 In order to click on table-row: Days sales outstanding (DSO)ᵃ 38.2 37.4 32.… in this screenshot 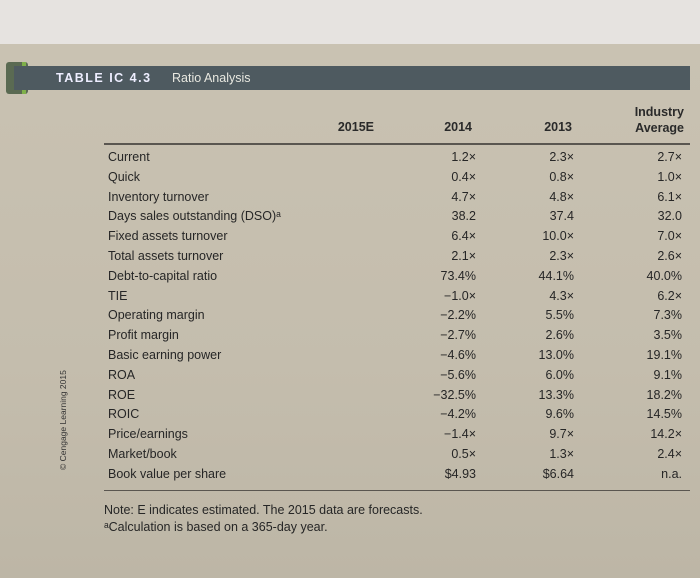, I will do `click(398, 218)`.